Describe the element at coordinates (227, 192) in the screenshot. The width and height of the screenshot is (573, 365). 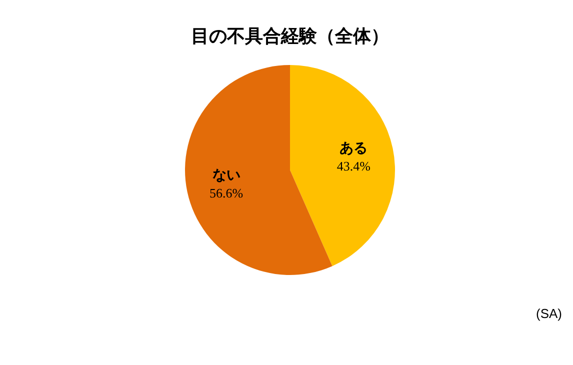
I see `data-label: 56.6%` at that location.